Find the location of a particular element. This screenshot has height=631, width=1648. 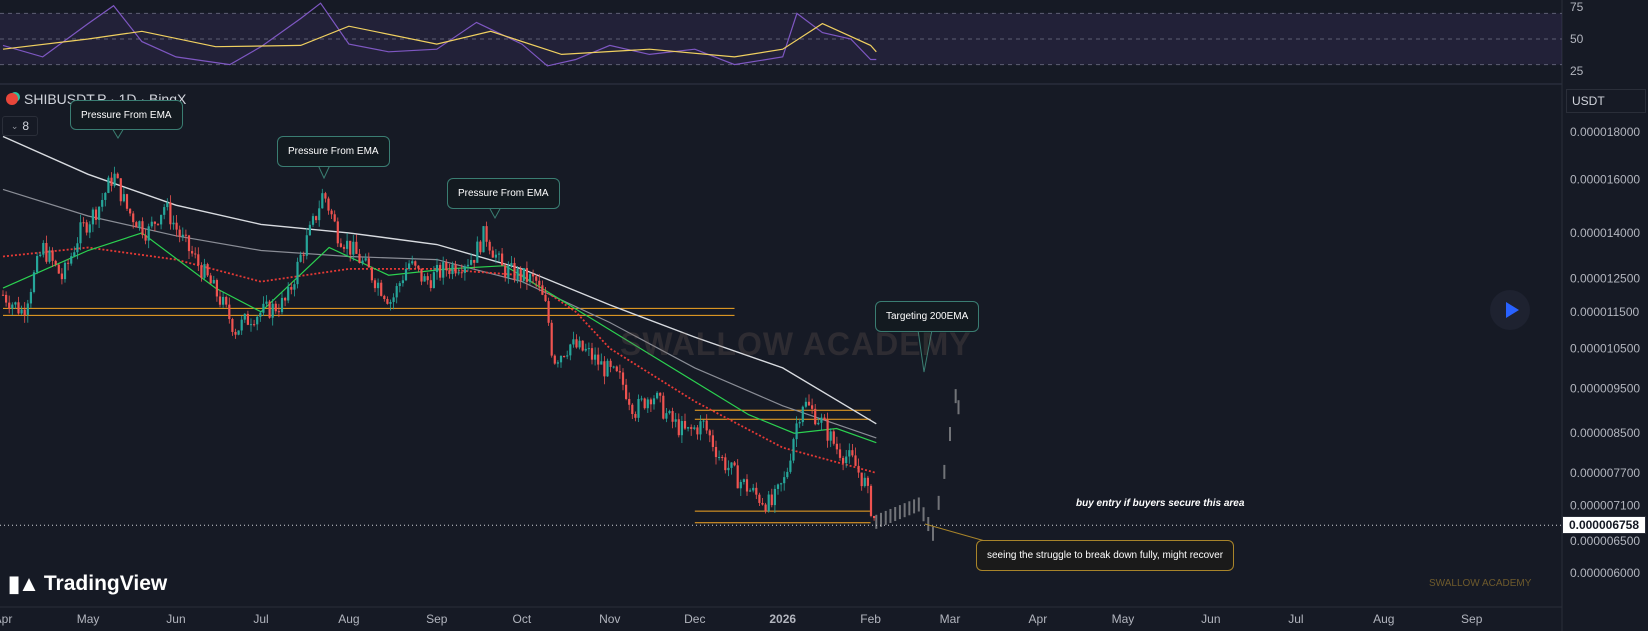

time-tick-label: Jun is located at coordinates (175, 619).